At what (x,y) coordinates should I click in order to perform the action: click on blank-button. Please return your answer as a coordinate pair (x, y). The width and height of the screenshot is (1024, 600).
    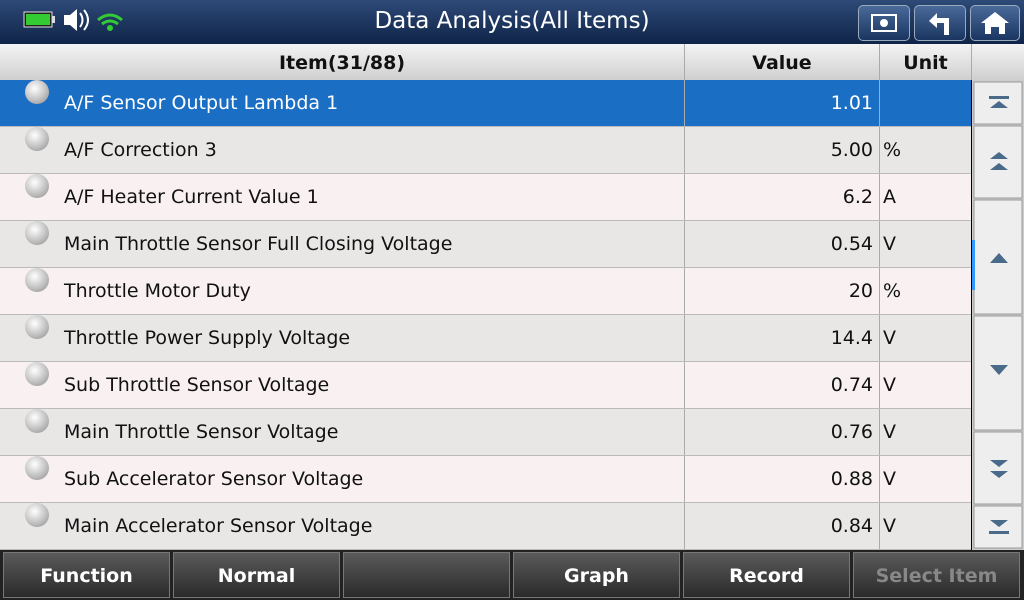
    Looking at the image, I should click on (426, 575).